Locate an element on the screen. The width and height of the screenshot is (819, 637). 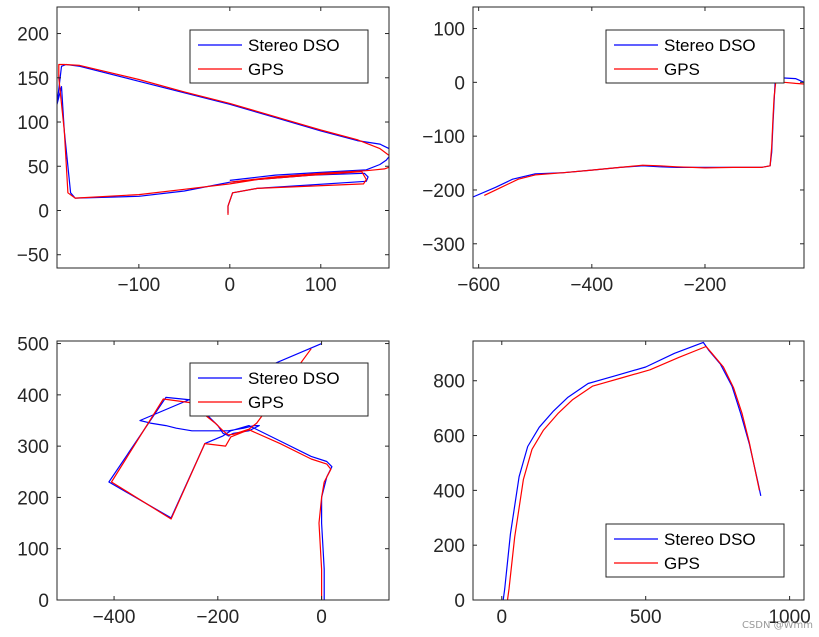
x-tick-label: 500 is located at coordinates (646, 617).